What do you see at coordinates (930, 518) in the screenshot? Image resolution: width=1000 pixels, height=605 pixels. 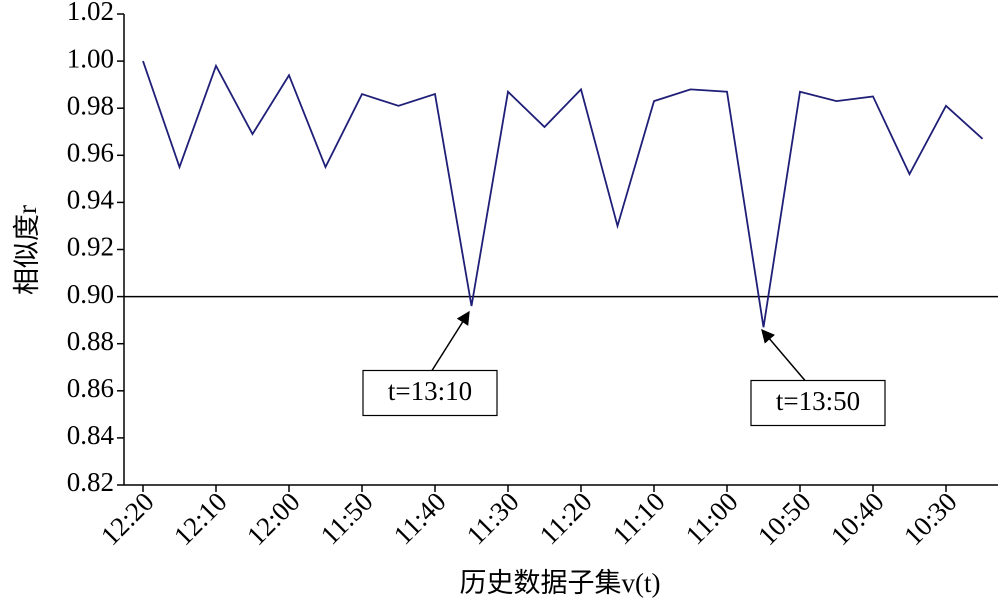 I see `x-tick-label: 10:30` at bounding box center [930, 518].